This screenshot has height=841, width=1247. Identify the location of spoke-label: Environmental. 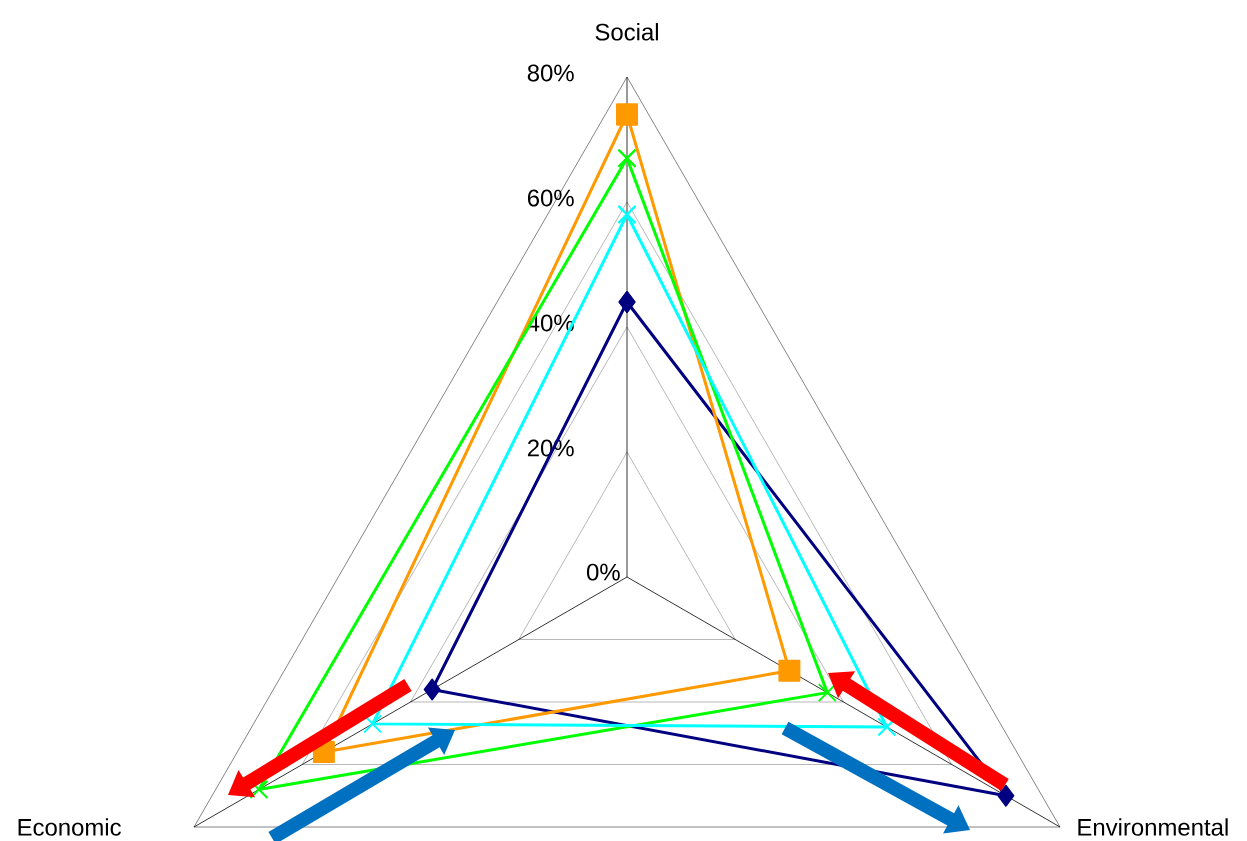
(1153, 827).